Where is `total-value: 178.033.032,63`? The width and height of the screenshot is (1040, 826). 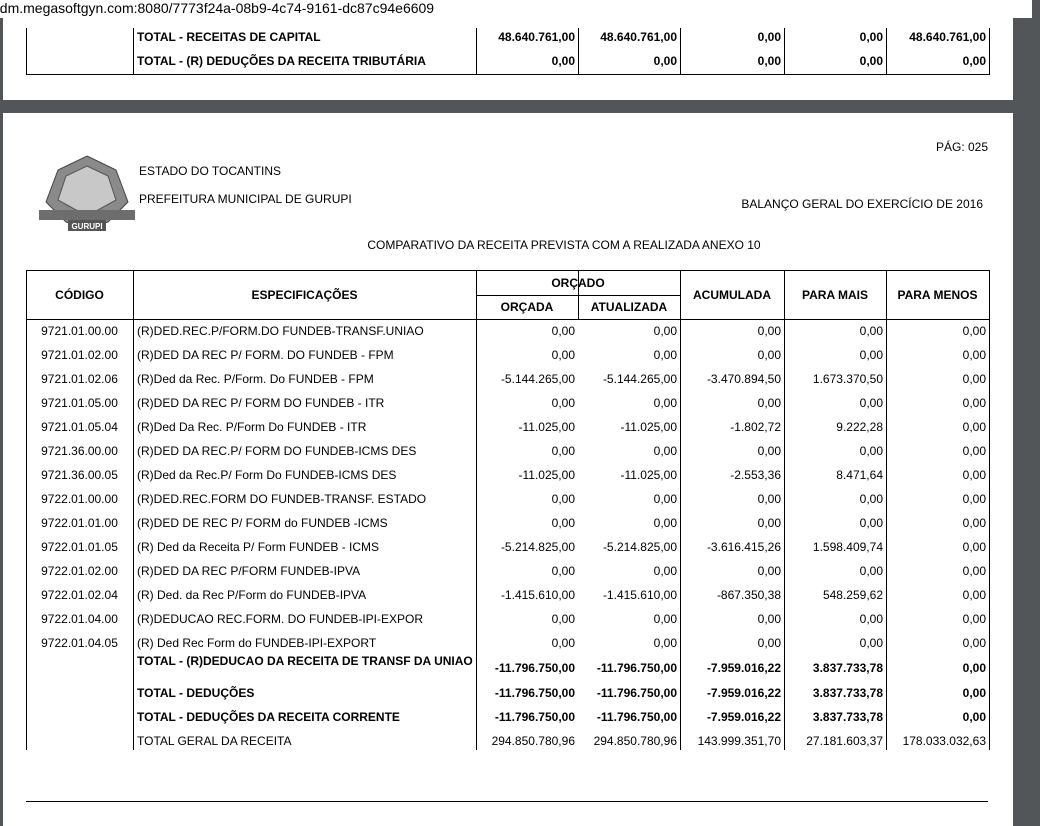 total-value: 178.033.032,63 is located at coordinates (944, 741).